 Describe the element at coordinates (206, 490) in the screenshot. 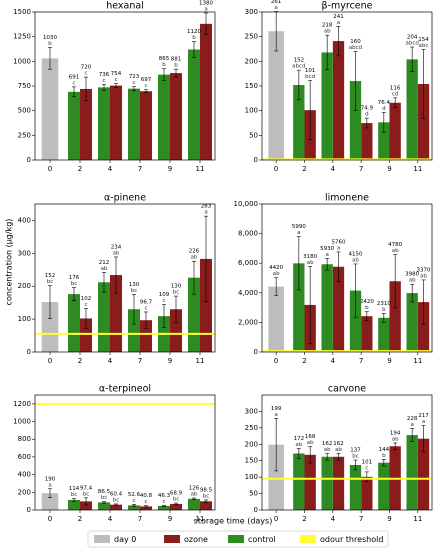

I see `value-label: 98.5` at that location.